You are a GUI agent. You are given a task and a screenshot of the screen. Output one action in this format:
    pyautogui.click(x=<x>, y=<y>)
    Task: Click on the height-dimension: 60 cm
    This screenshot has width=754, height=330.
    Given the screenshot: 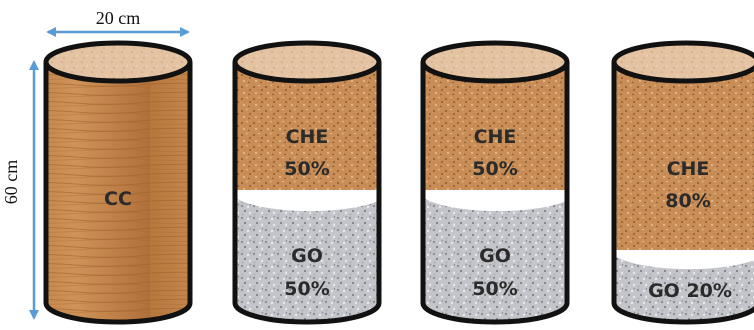 What is the action you would take?
    pyautogui.click(x=20, y=190)
    